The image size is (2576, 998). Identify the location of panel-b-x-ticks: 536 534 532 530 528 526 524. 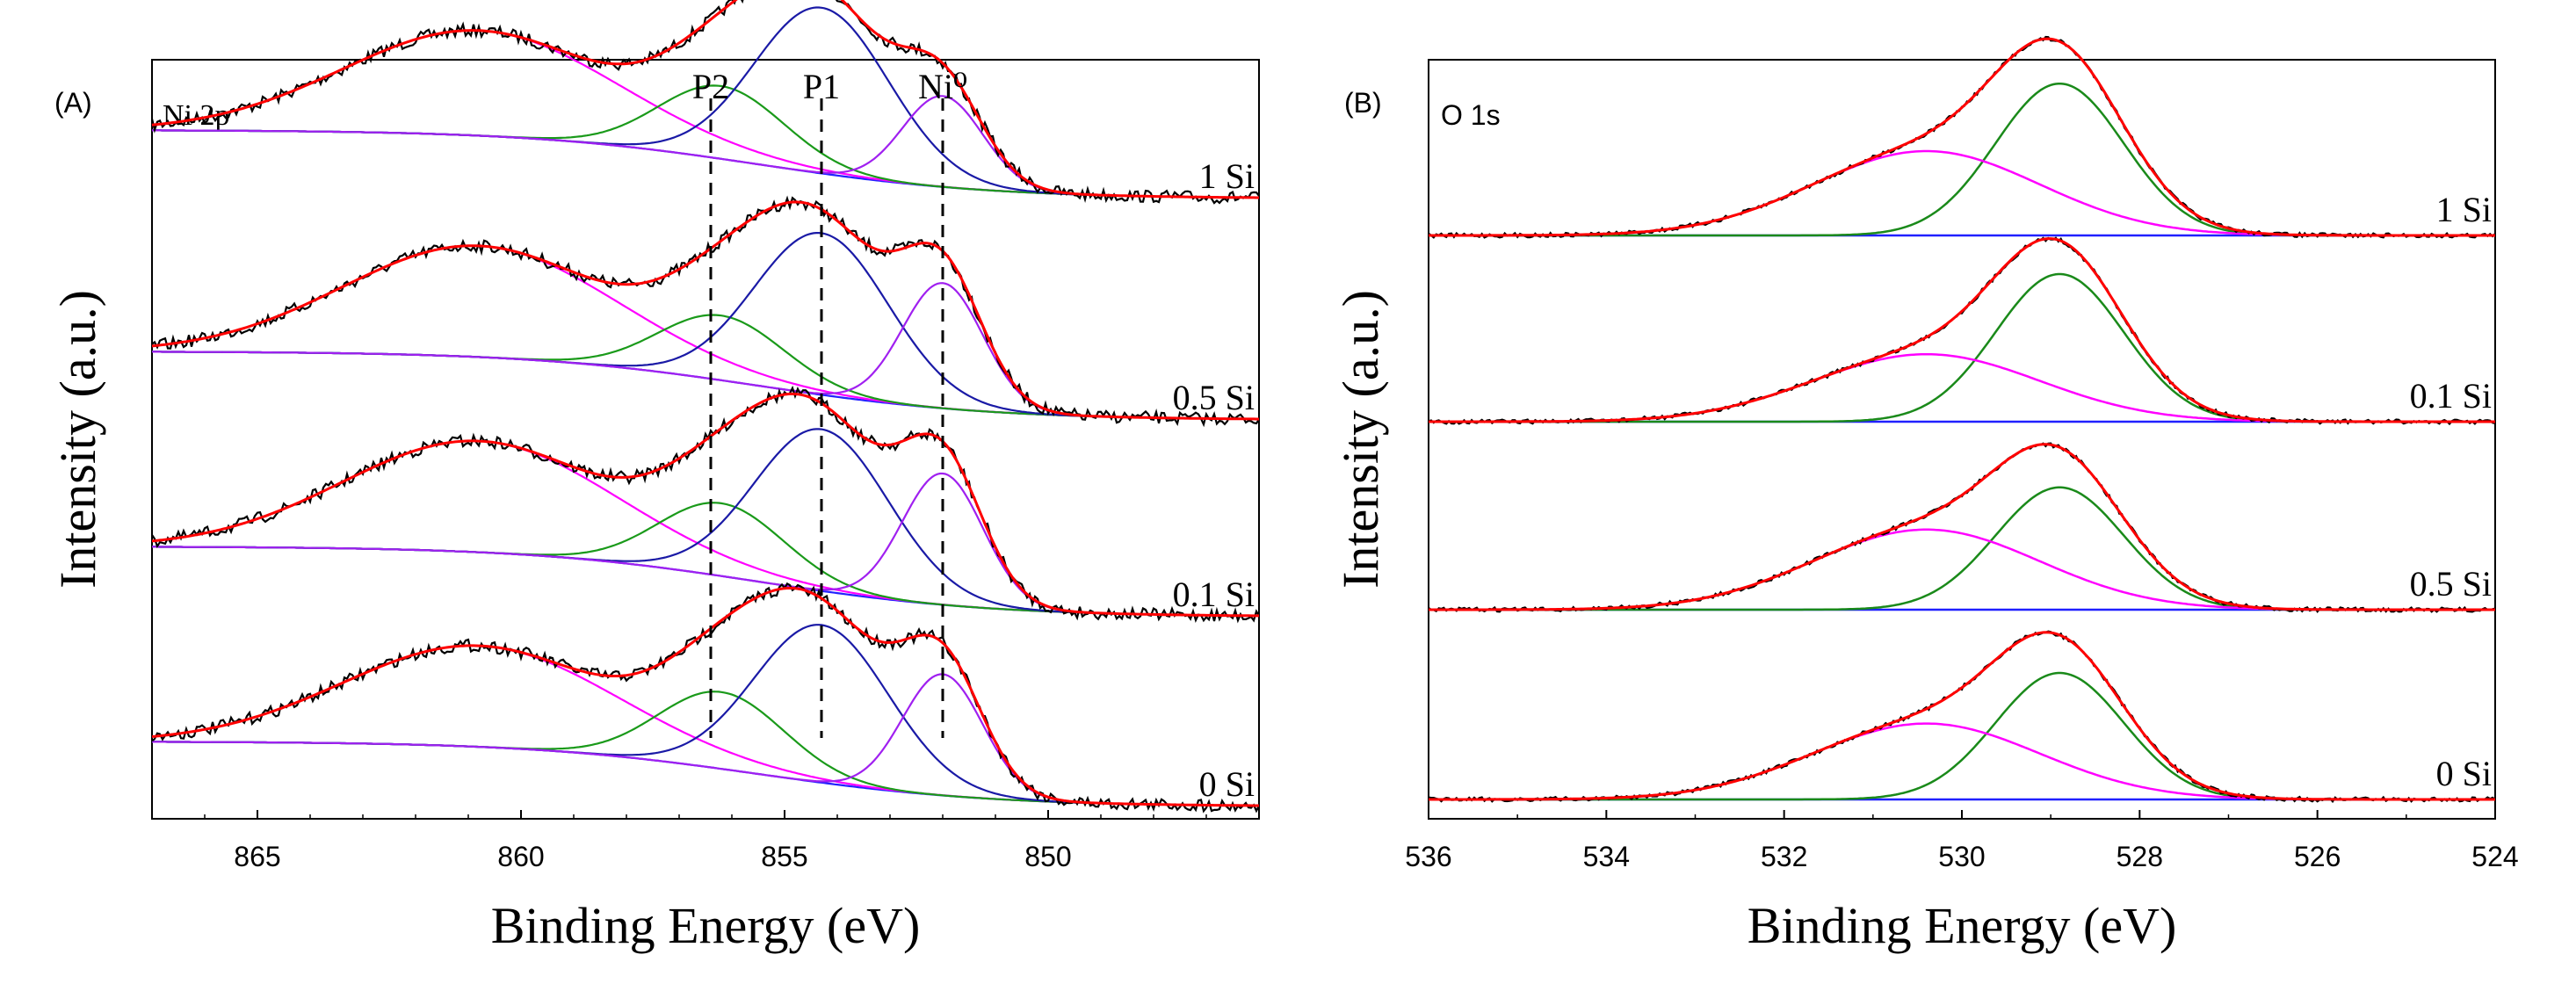
(1962, 841).